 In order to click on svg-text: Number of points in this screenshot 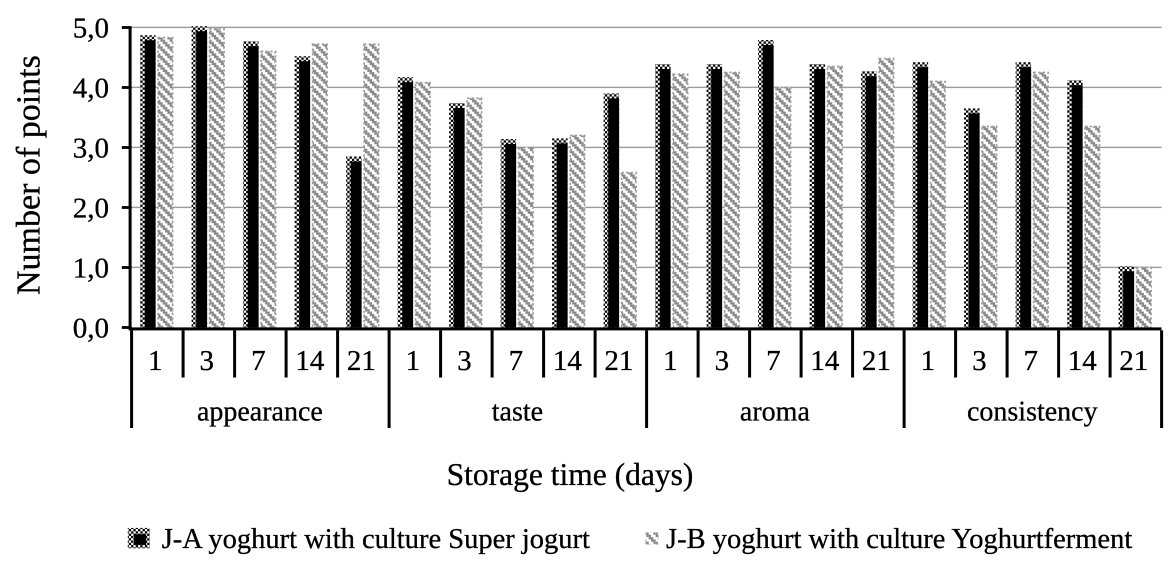, I will do `click(29, 175)`.